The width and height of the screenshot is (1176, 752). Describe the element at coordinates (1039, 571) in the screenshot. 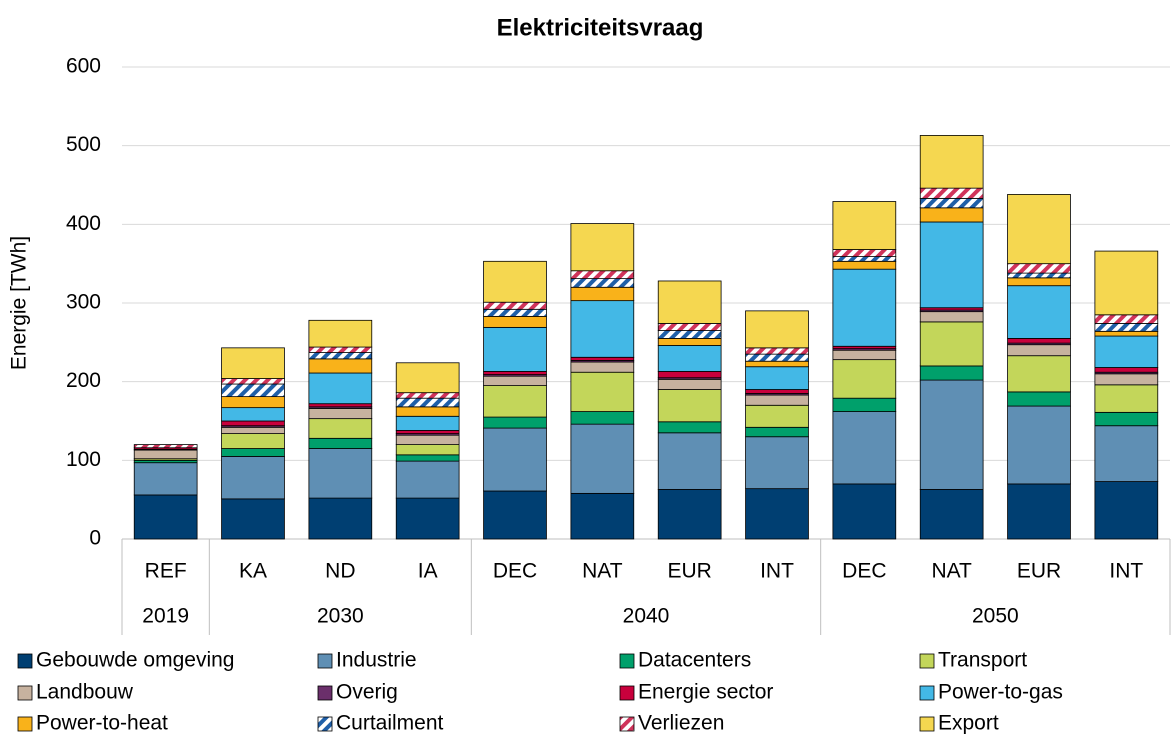

I see `x-tick-label: EUR` at that location.